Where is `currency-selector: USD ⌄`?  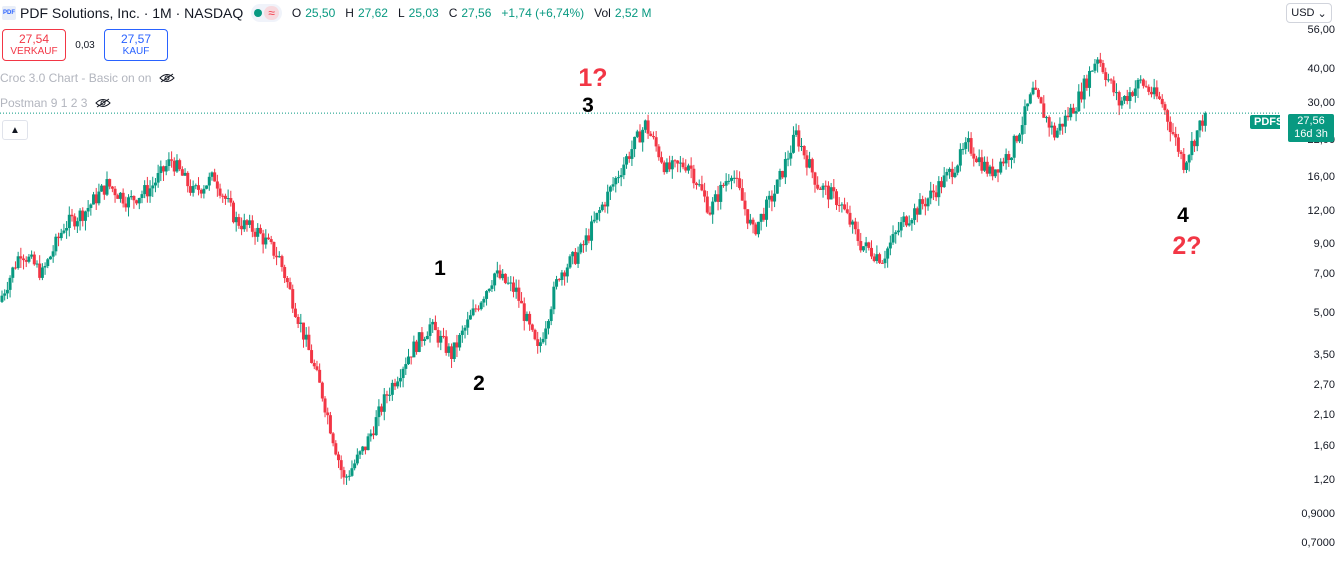 currency-selector: USD ⌄ is located at coordinates (1309, 13).